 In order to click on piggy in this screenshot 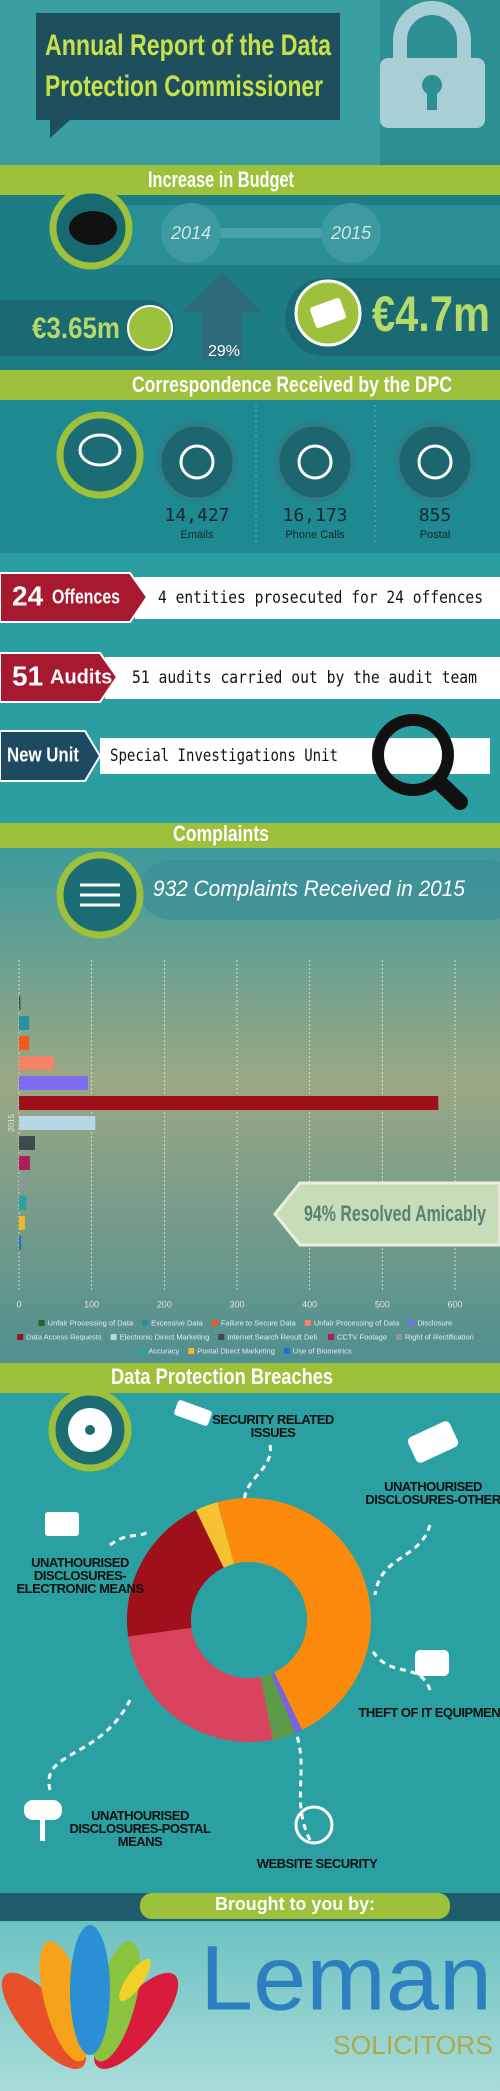, I will do `click(93, 228)`.